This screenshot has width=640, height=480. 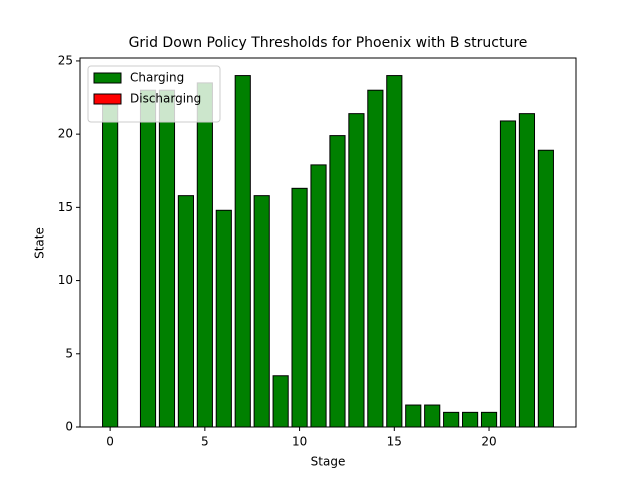 What do you see at coordinates (157, 78) in the screenshot?
I see `legend-label: Charging` at bounding box center [157, 78].